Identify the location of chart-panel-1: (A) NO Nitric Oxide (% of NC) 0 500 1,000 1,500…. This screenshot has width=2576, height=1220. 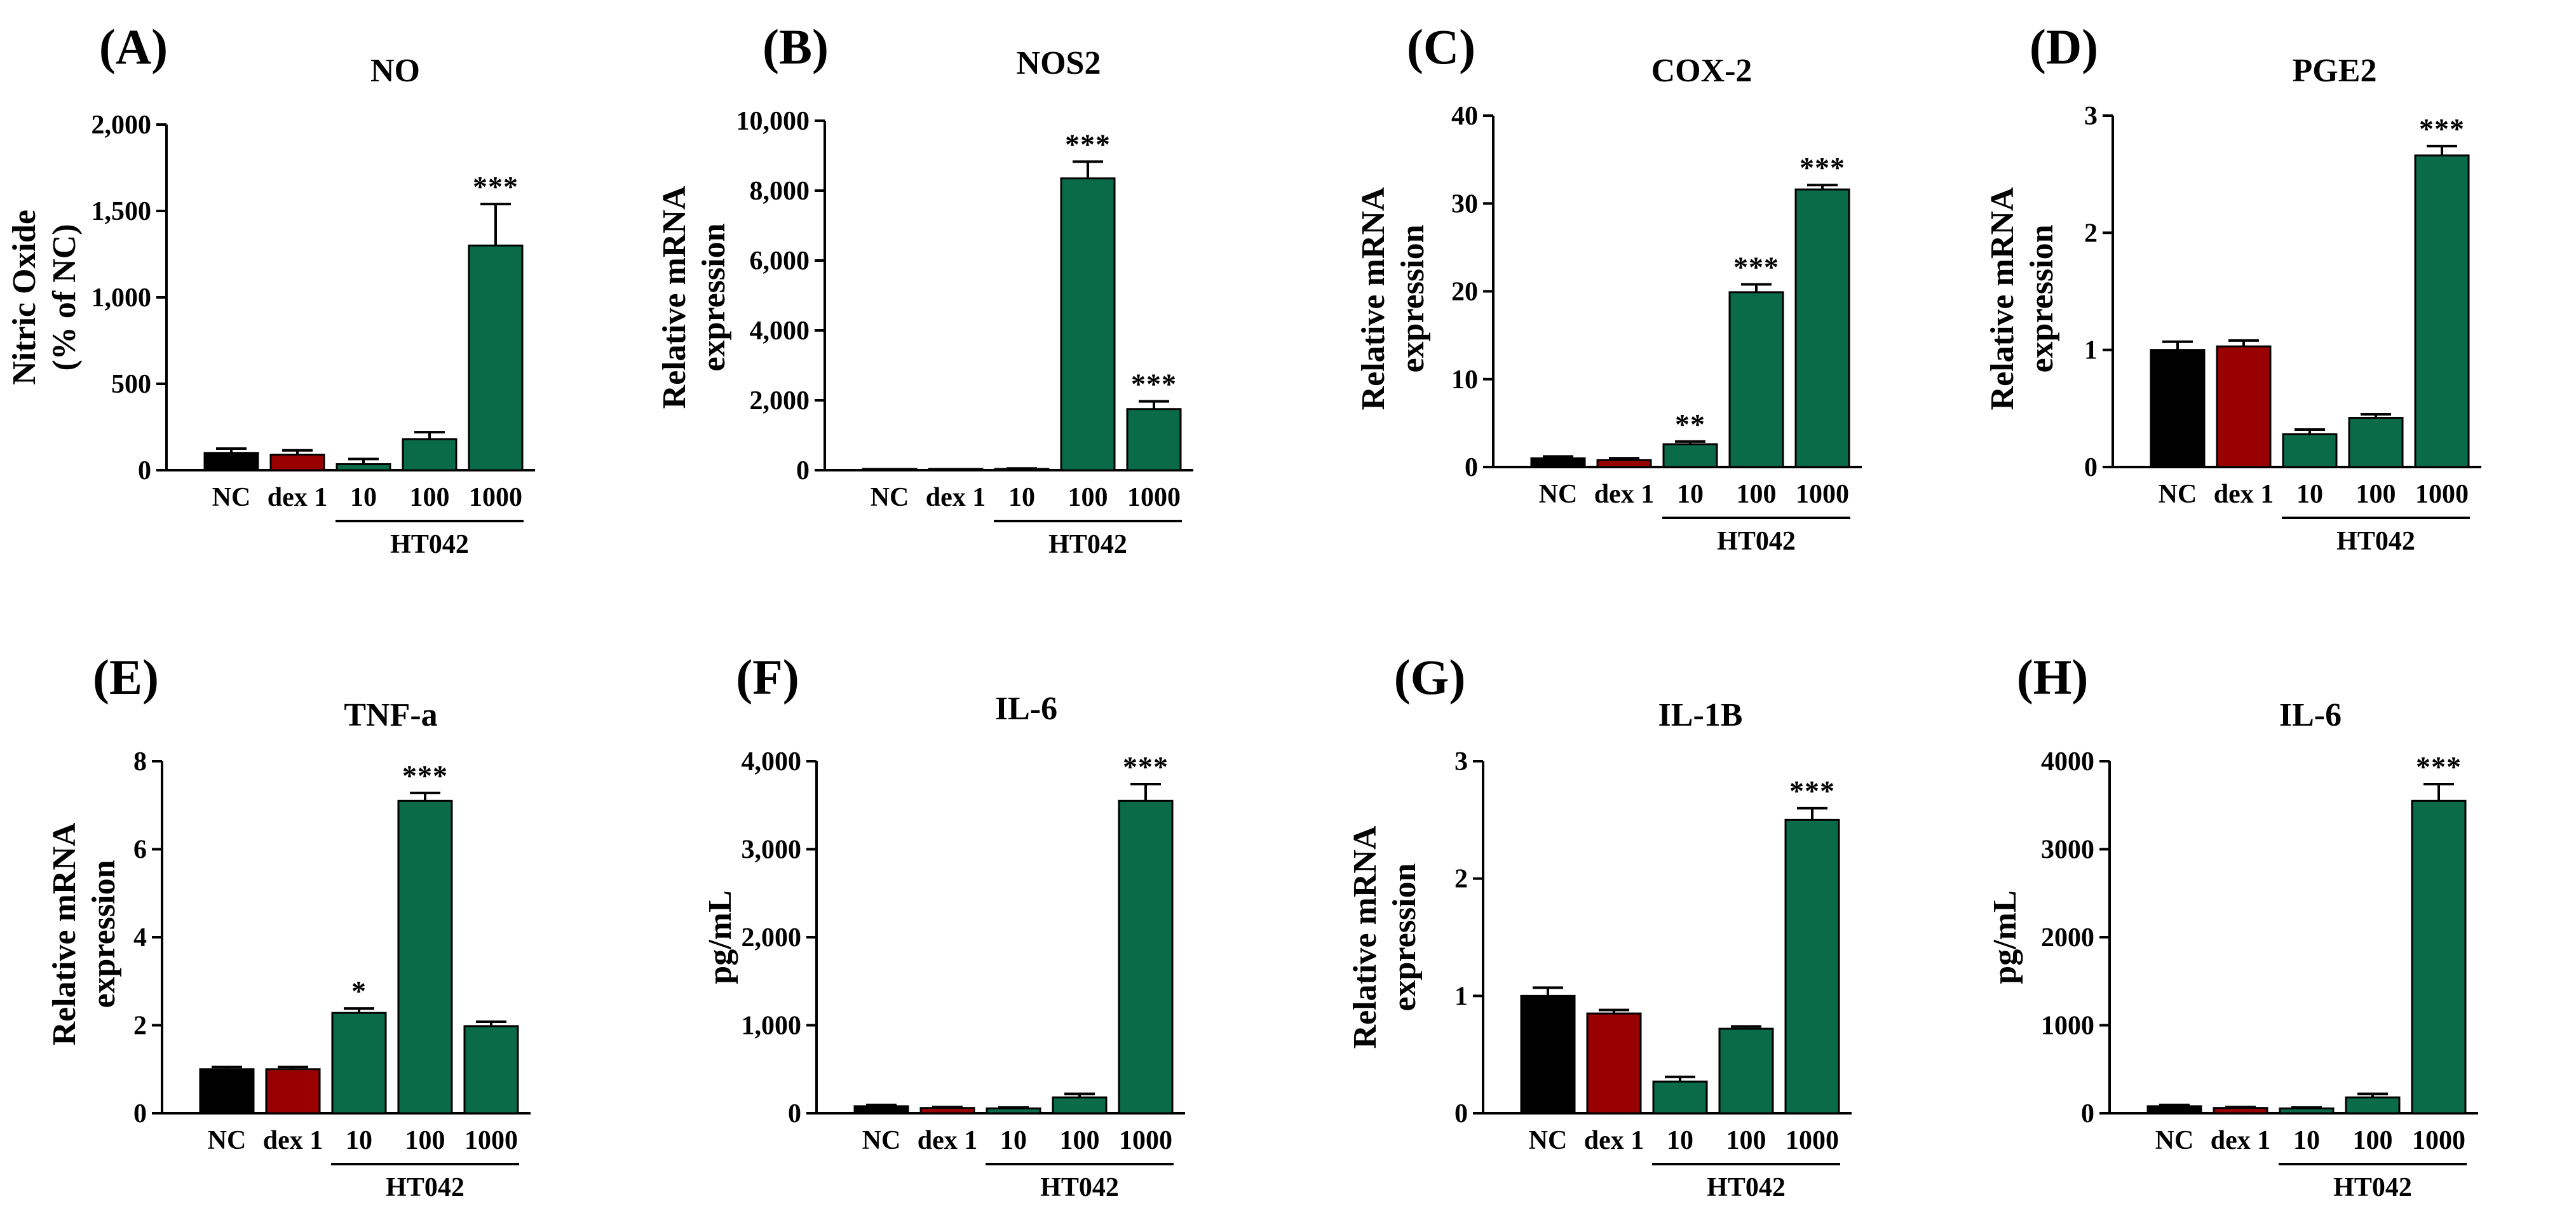
(270, 289).